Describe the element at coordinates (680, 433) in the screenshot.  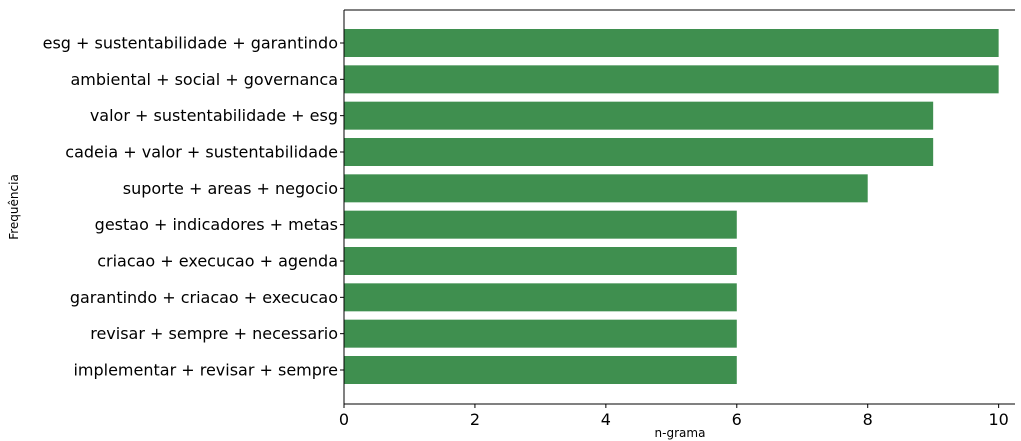
I see `x-axis-title: n-grama` at that location.